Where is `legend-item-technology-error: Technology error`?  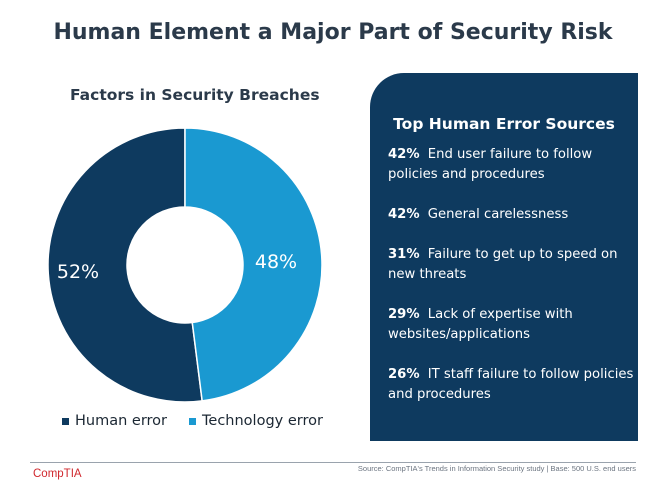
legend-item-technology-error: Technology error is located at coordinates (256, 421).